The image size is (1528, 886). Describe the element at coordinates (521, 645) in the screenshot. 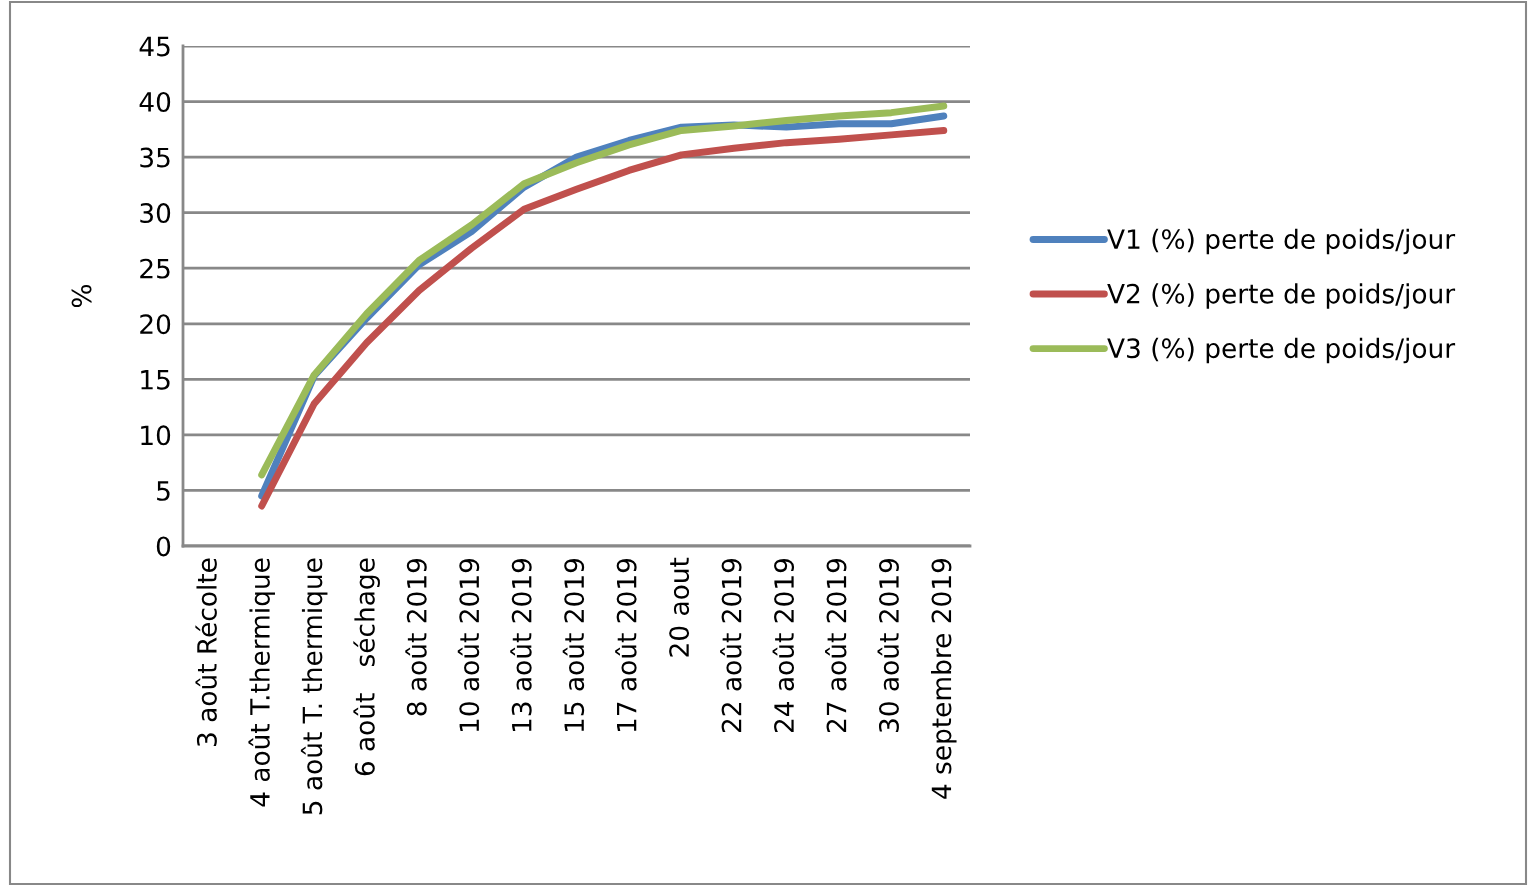

I see `x-tick-label: 13 août 2019` at that location.